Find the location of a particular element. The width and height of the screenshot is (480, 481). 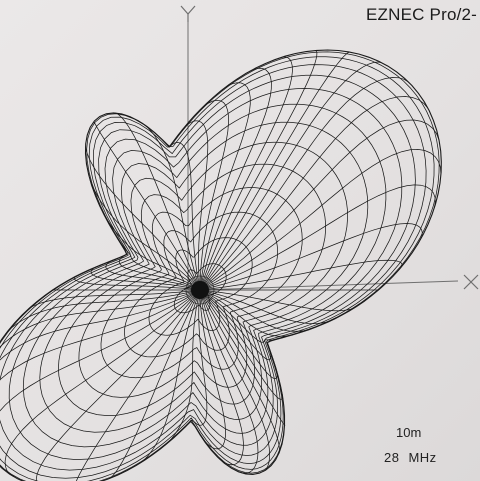

frequency-unit: MHz is located at coordinates (422, 457).